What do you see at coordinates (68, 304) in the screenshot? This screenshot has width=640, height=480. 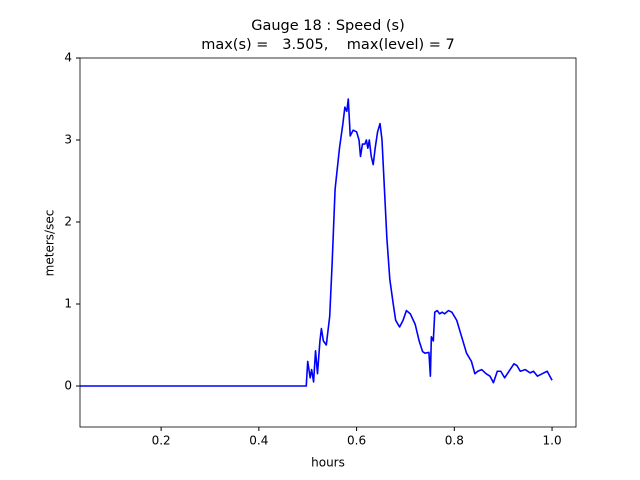 I see `y-tick-label: 1` at bounding box center [68, 304].